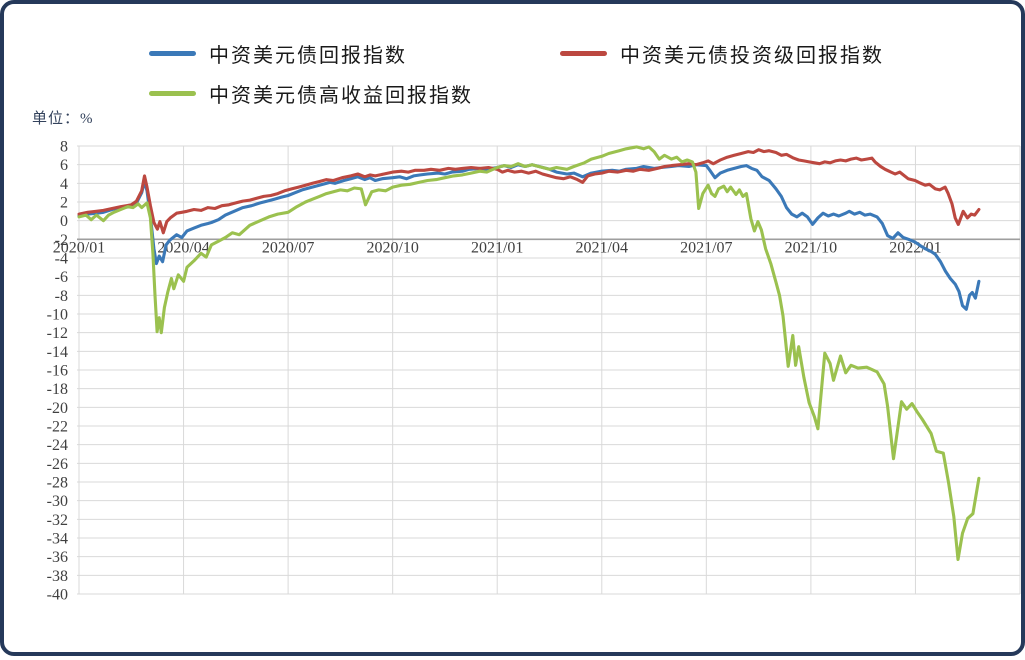  What do you see at coordinates (57, 389) in the screenshot?
I see `y-tick-label: -18` at bounding box center [57, 389].